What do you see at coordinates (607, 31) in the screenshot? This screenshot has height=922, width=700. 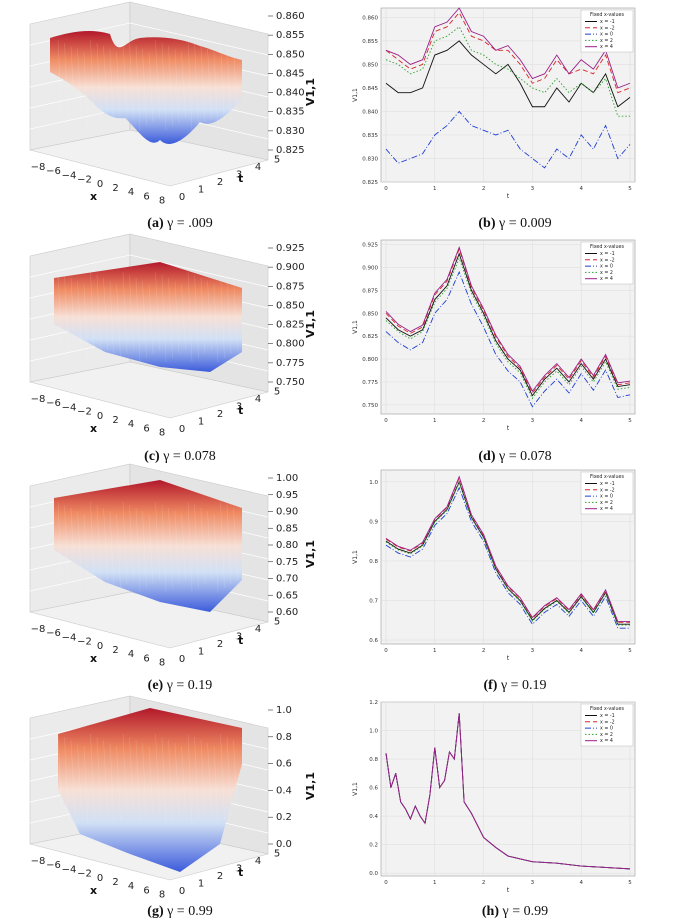 I see `legend-box` at bounding box center [607, 31].